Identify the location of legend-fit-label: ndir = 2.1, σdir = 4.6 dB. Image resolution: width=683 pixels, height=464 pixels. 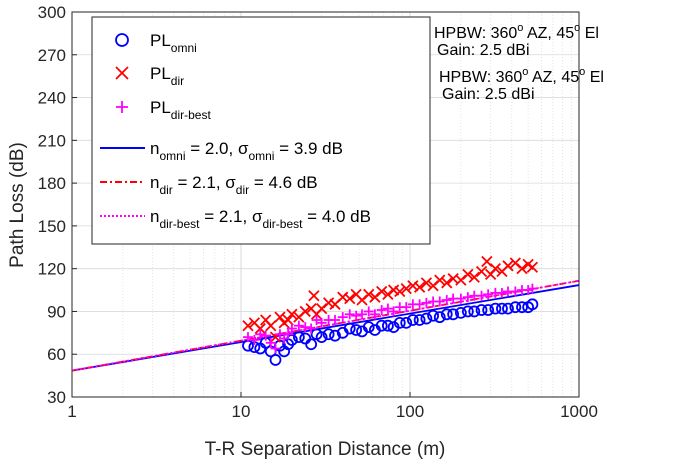
(234, 185).